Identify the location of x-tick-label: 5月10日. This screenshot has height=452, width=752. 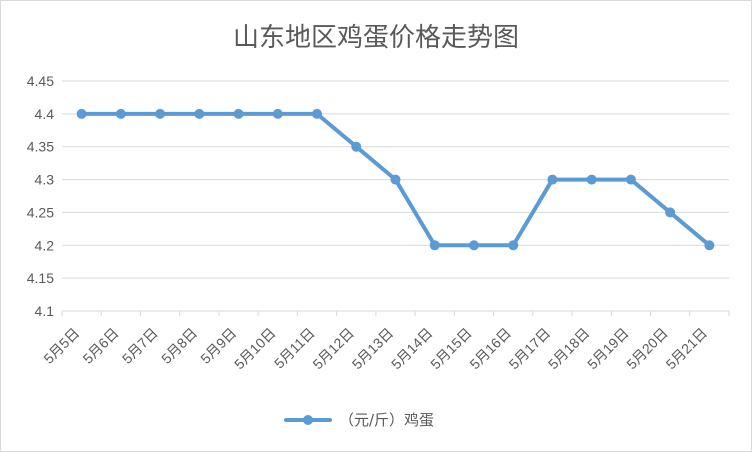
(255, 349).